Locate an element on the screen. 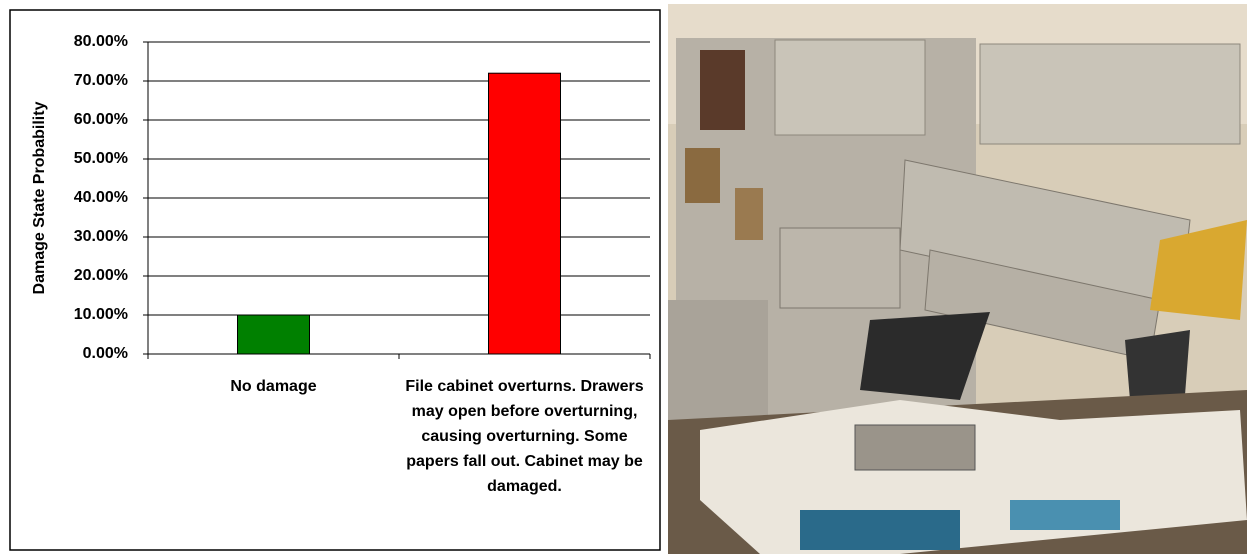 This screenshot has width=1247, height=554. y-tick-label: 40.00% is located at coordinates (101, 197).